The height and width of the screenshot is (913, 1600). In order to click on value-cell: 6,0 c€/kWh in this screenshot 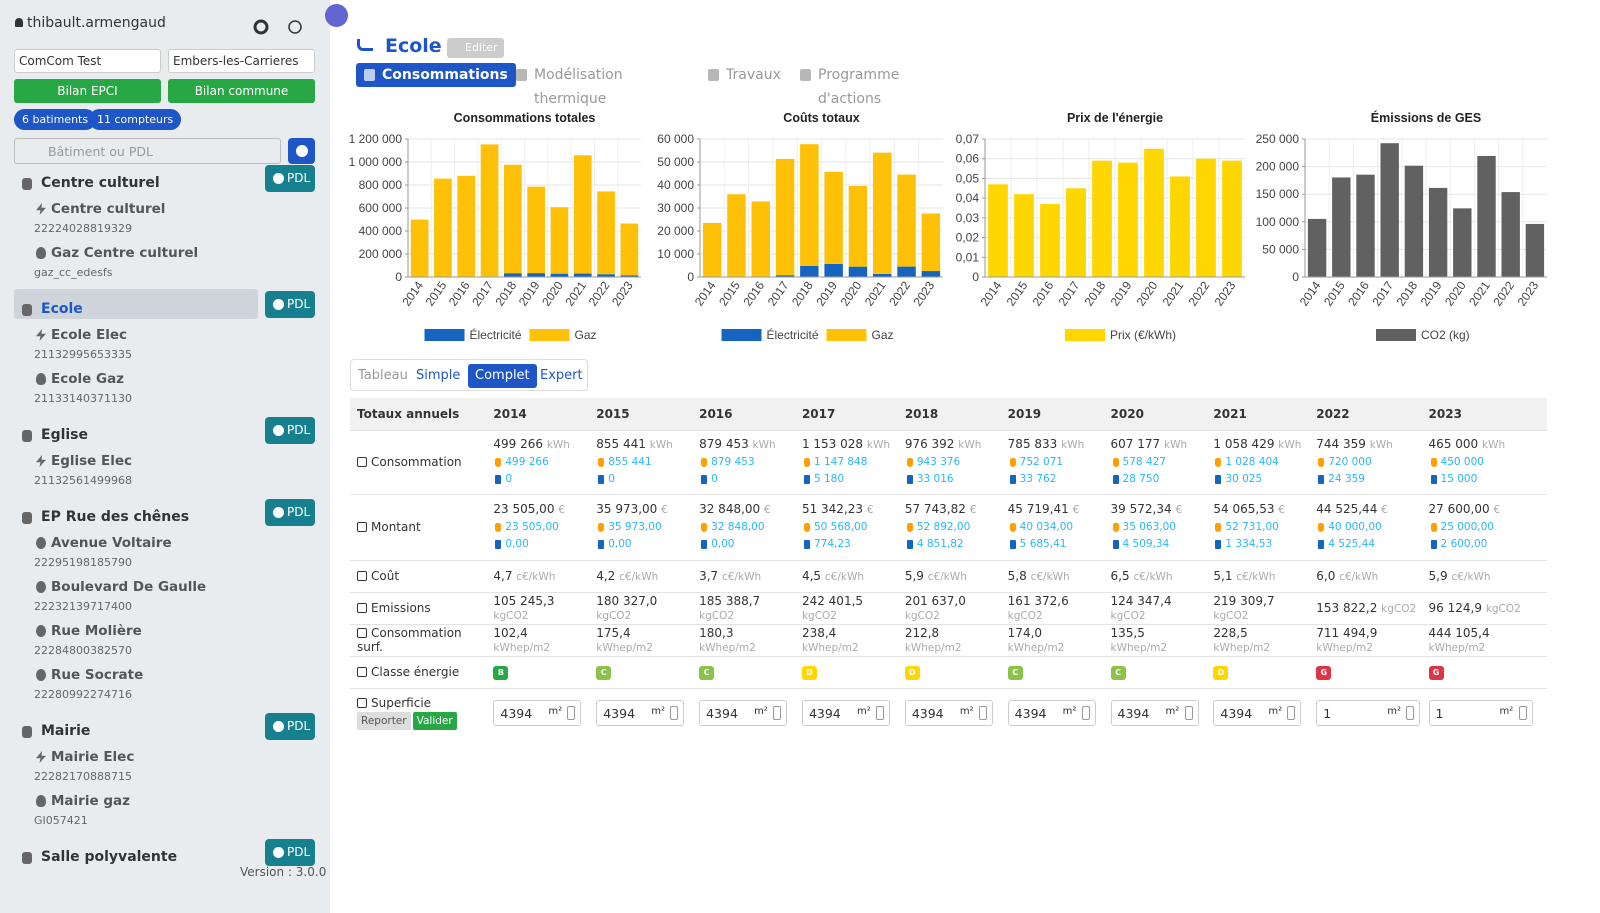, I will do `click(1368, 575)`.